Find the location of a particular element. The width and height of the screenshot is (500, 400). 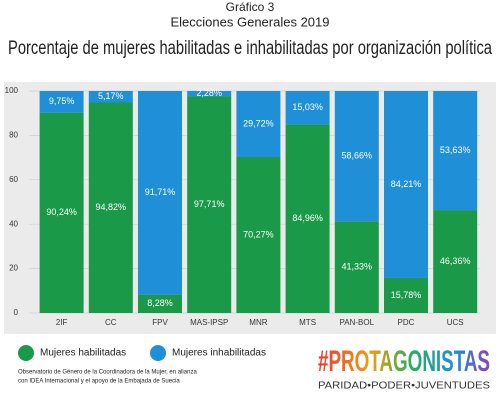

value-label: 5,17% is located at coordinates (111, 96).